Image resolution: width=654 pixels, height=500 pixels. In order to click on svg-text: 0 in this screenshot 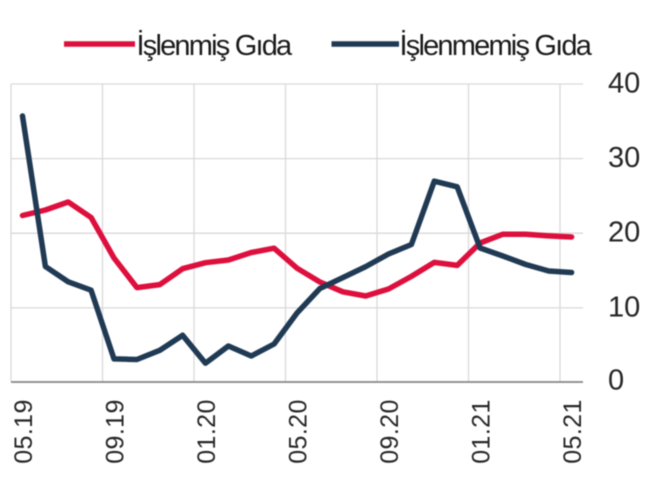, I will do `click(616, 381)`.